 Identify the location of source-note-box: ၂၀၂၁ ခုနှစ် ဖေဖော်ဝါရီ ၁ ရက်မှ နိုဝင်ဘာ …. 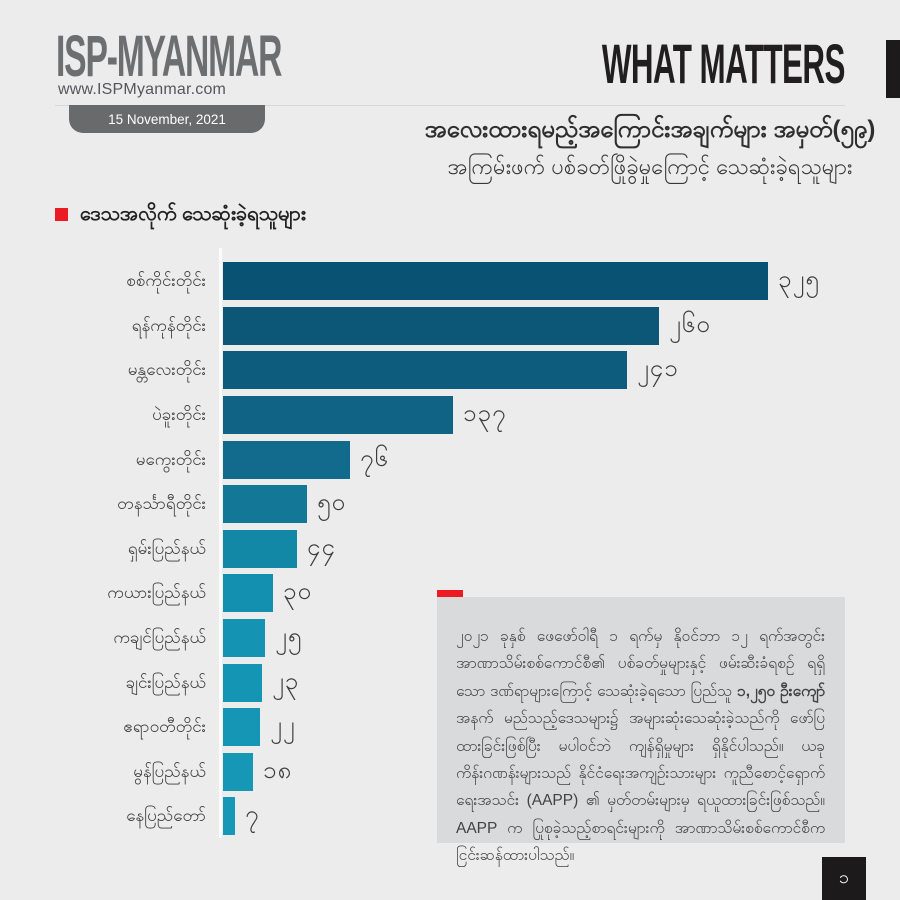
(641, 730).